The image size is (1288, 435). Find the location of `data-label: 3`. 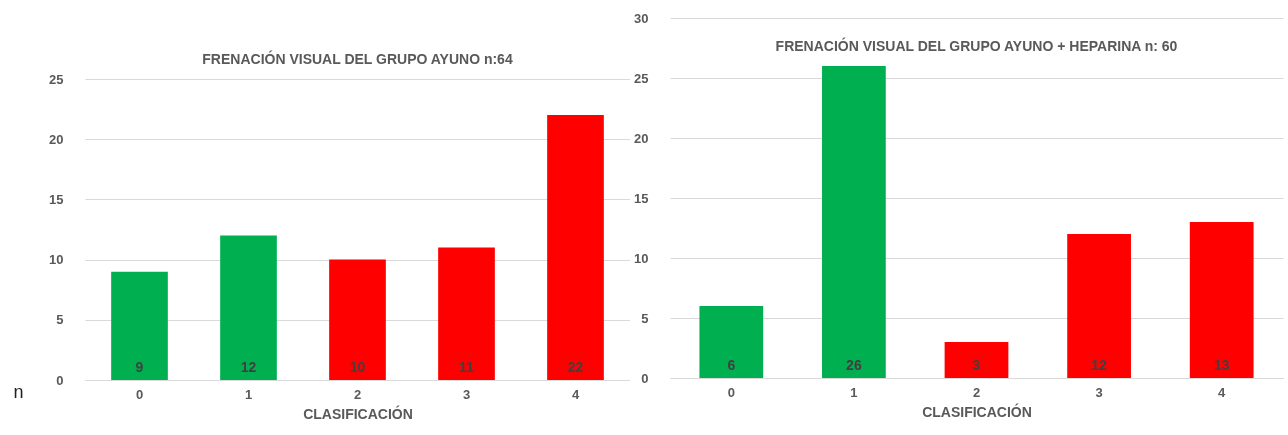

data-label: 3 is located at coordinates (976, 365).